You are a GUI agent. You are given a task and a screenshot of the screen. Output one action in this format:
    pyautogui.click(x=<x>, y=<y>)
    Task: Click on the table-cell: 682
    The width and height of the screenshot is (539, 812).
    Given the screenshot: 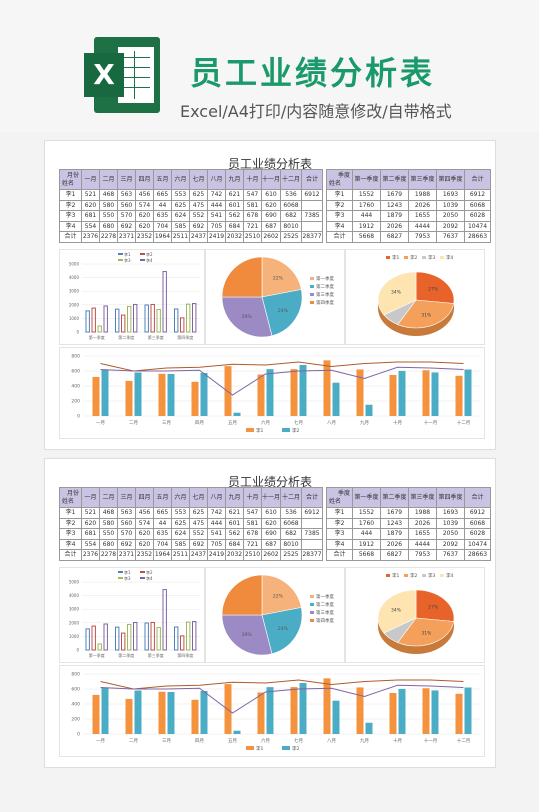 What is the action you would take?
    pyautogui.click(x=291, y=534)
    